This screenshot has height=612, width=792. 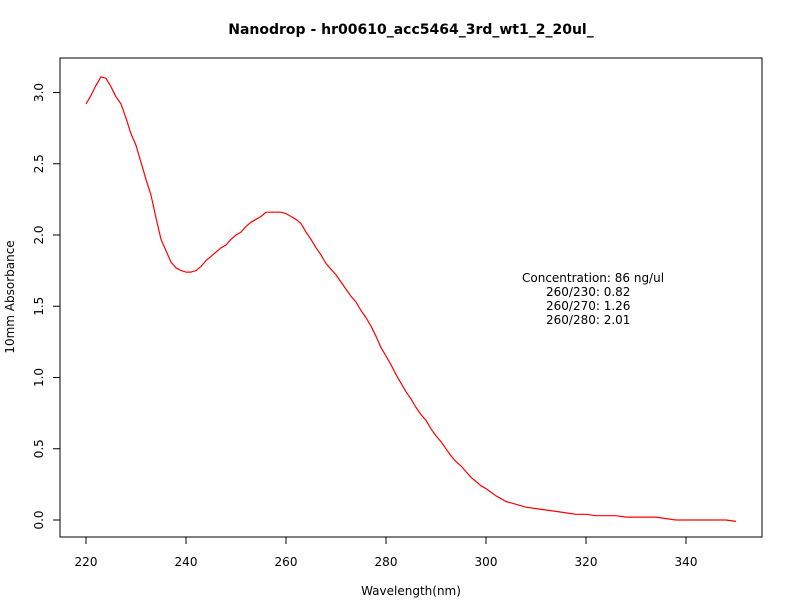 What do you see at coordinates (588, 292) in the screenshot?
I see `annotation-ratio-260-230: 260/230: 0.82` at bounding box center [588, 292].